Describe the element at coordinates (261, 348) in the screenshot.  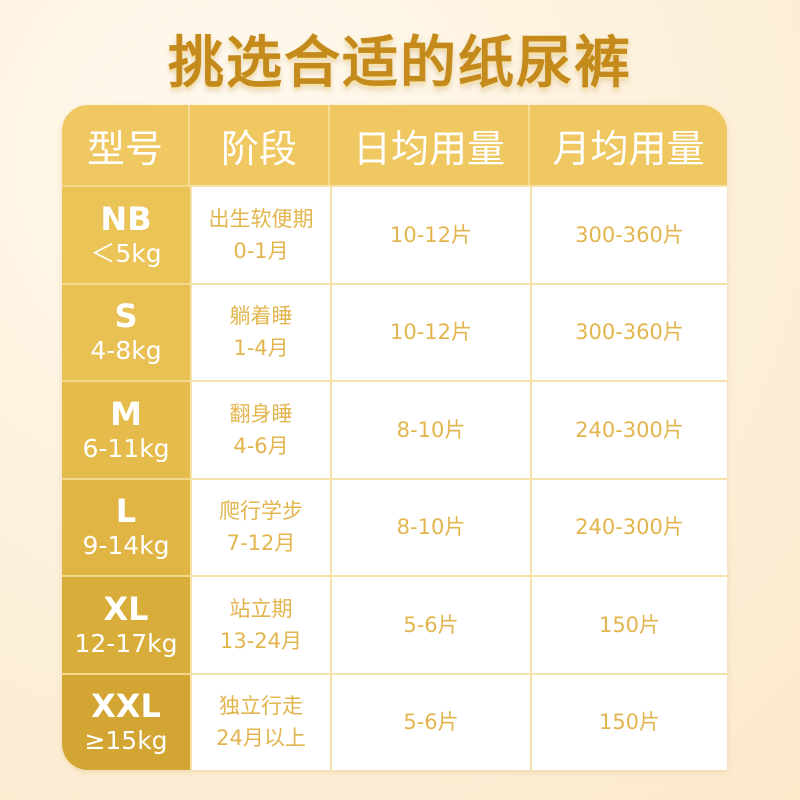
I see `cell-text: 1-4月` at that location.